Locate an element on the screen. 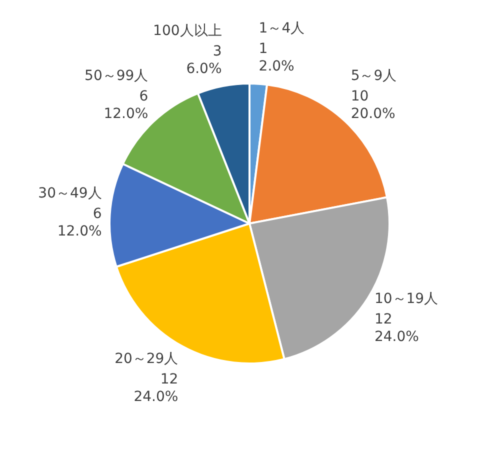 This screenshot has width=498, height=462. slice-label: 100人以上 is located at coordinates (187, 31).